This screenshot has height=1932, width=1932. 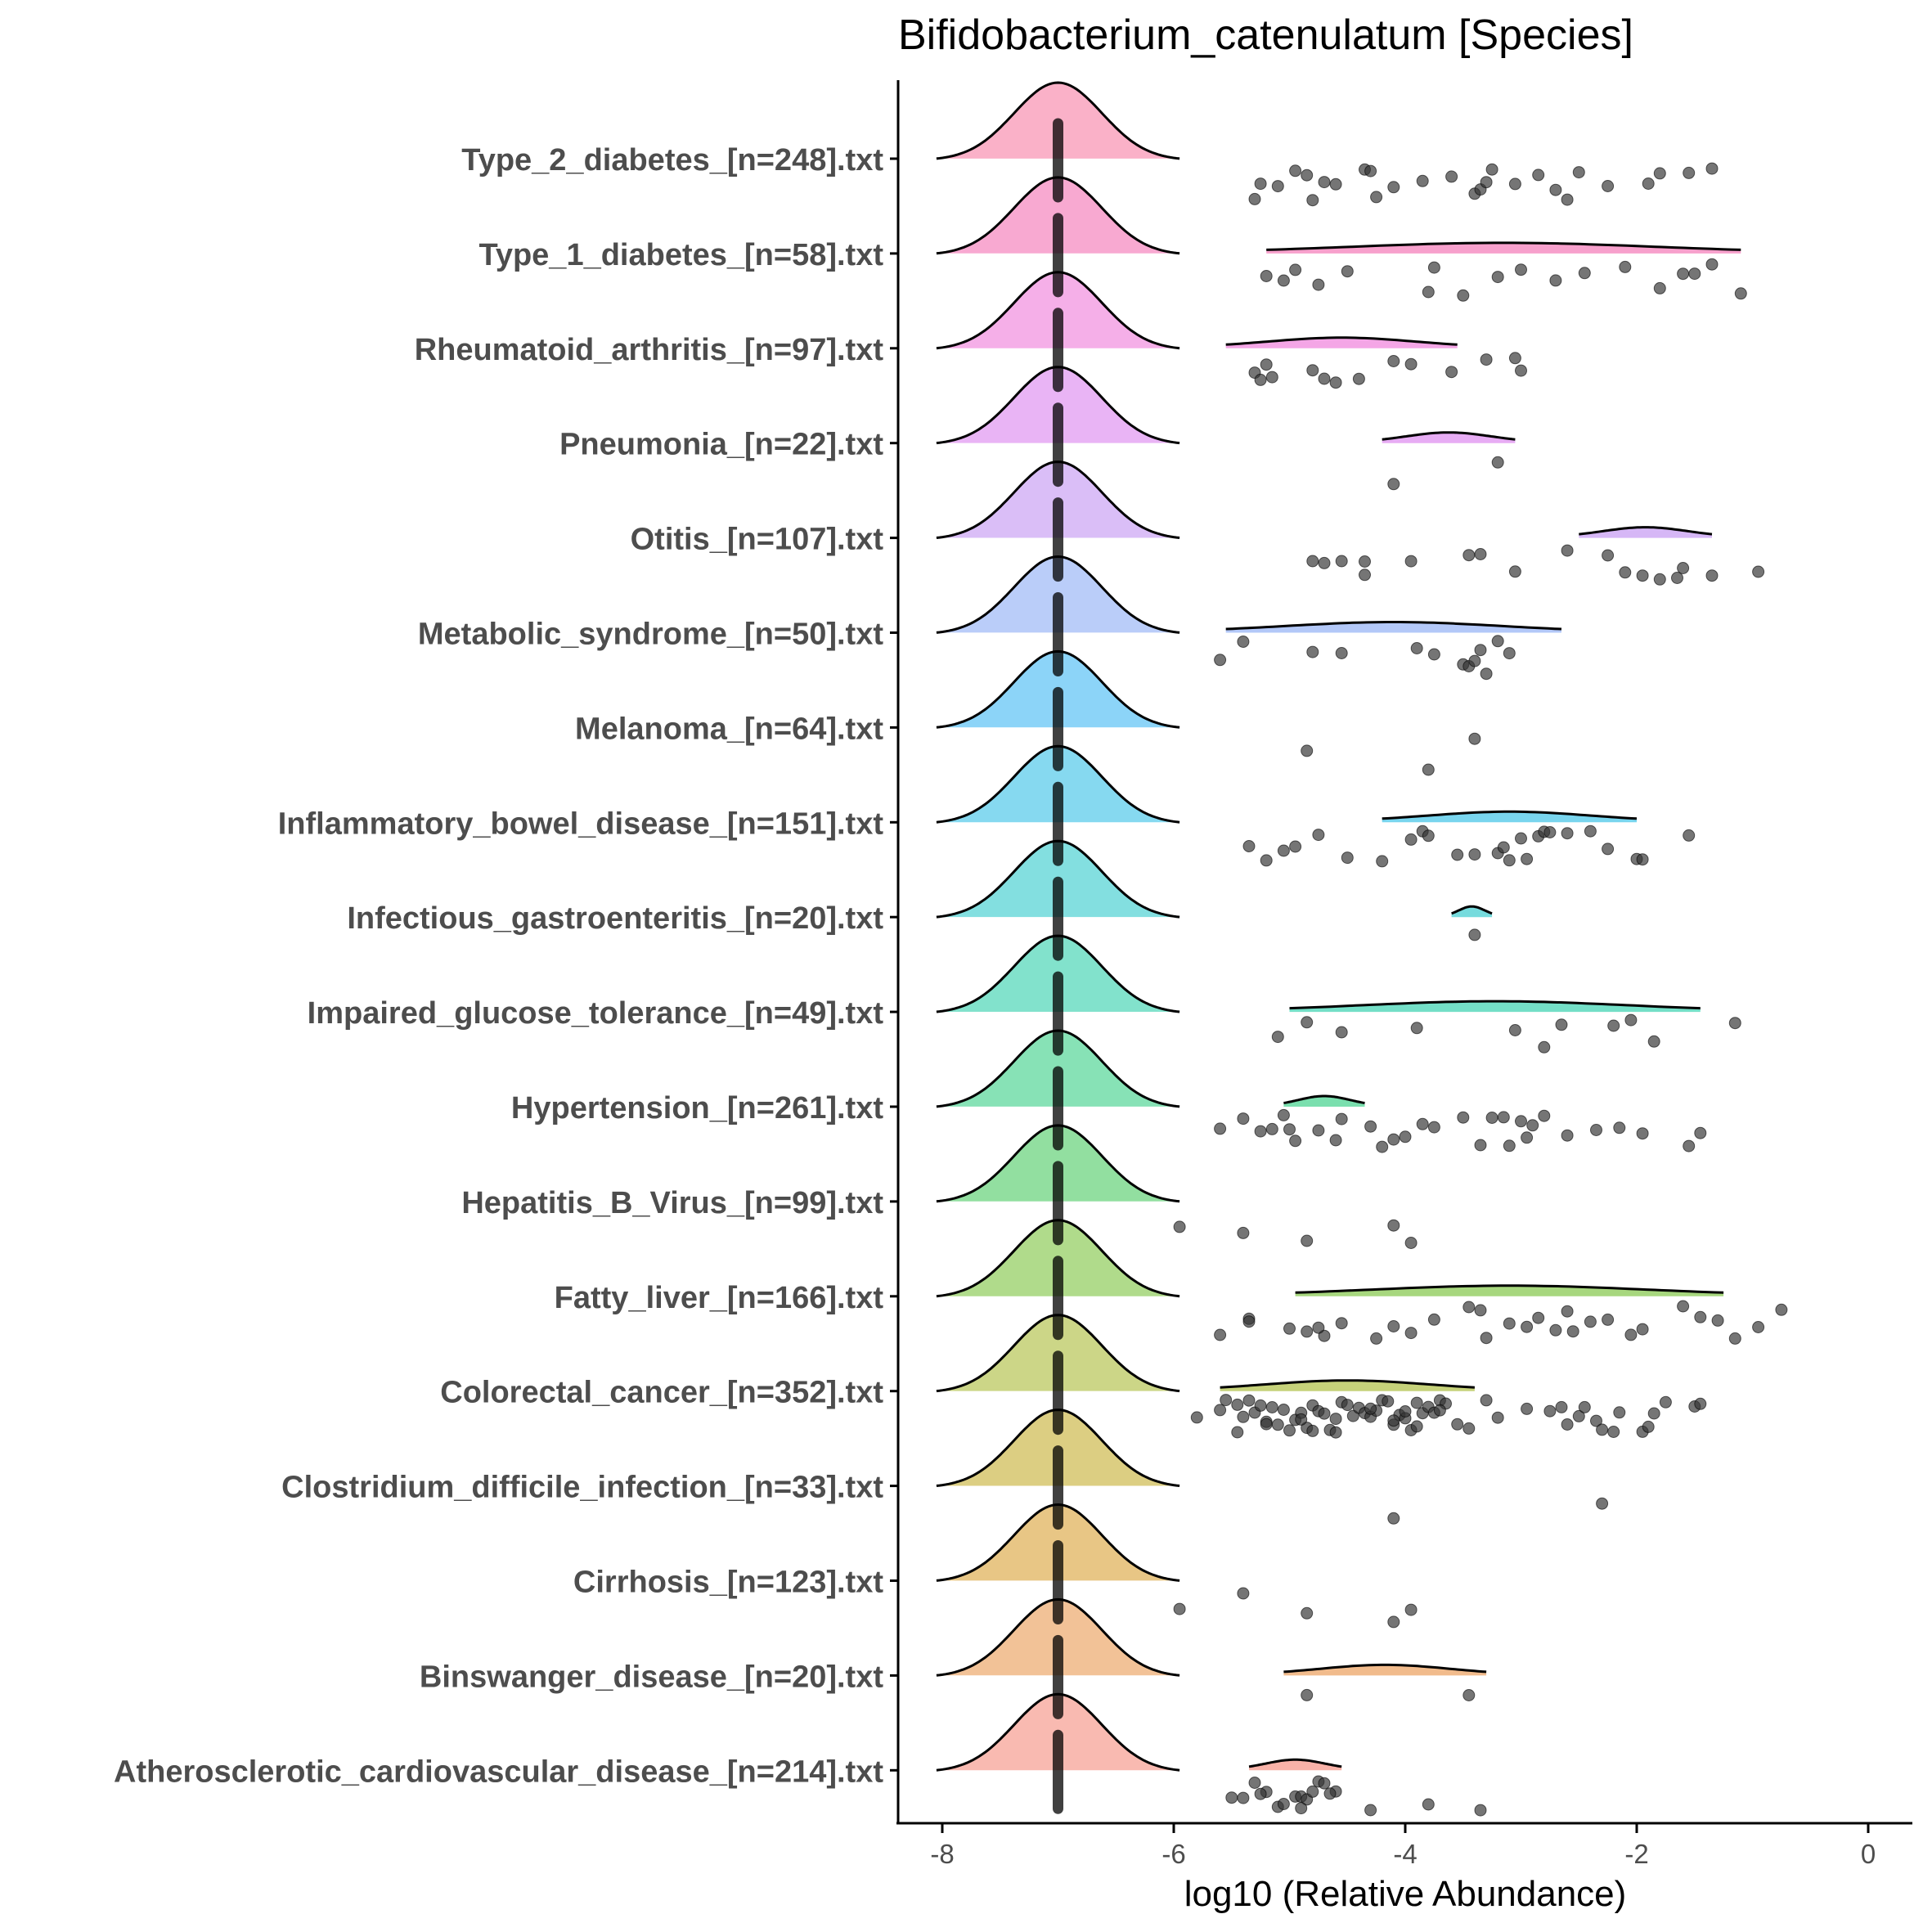 What do you see at coordinates (942, 1854) in the screenshot?
I see `x-tick-label--8: -8` at bounding box center [942, 1854].